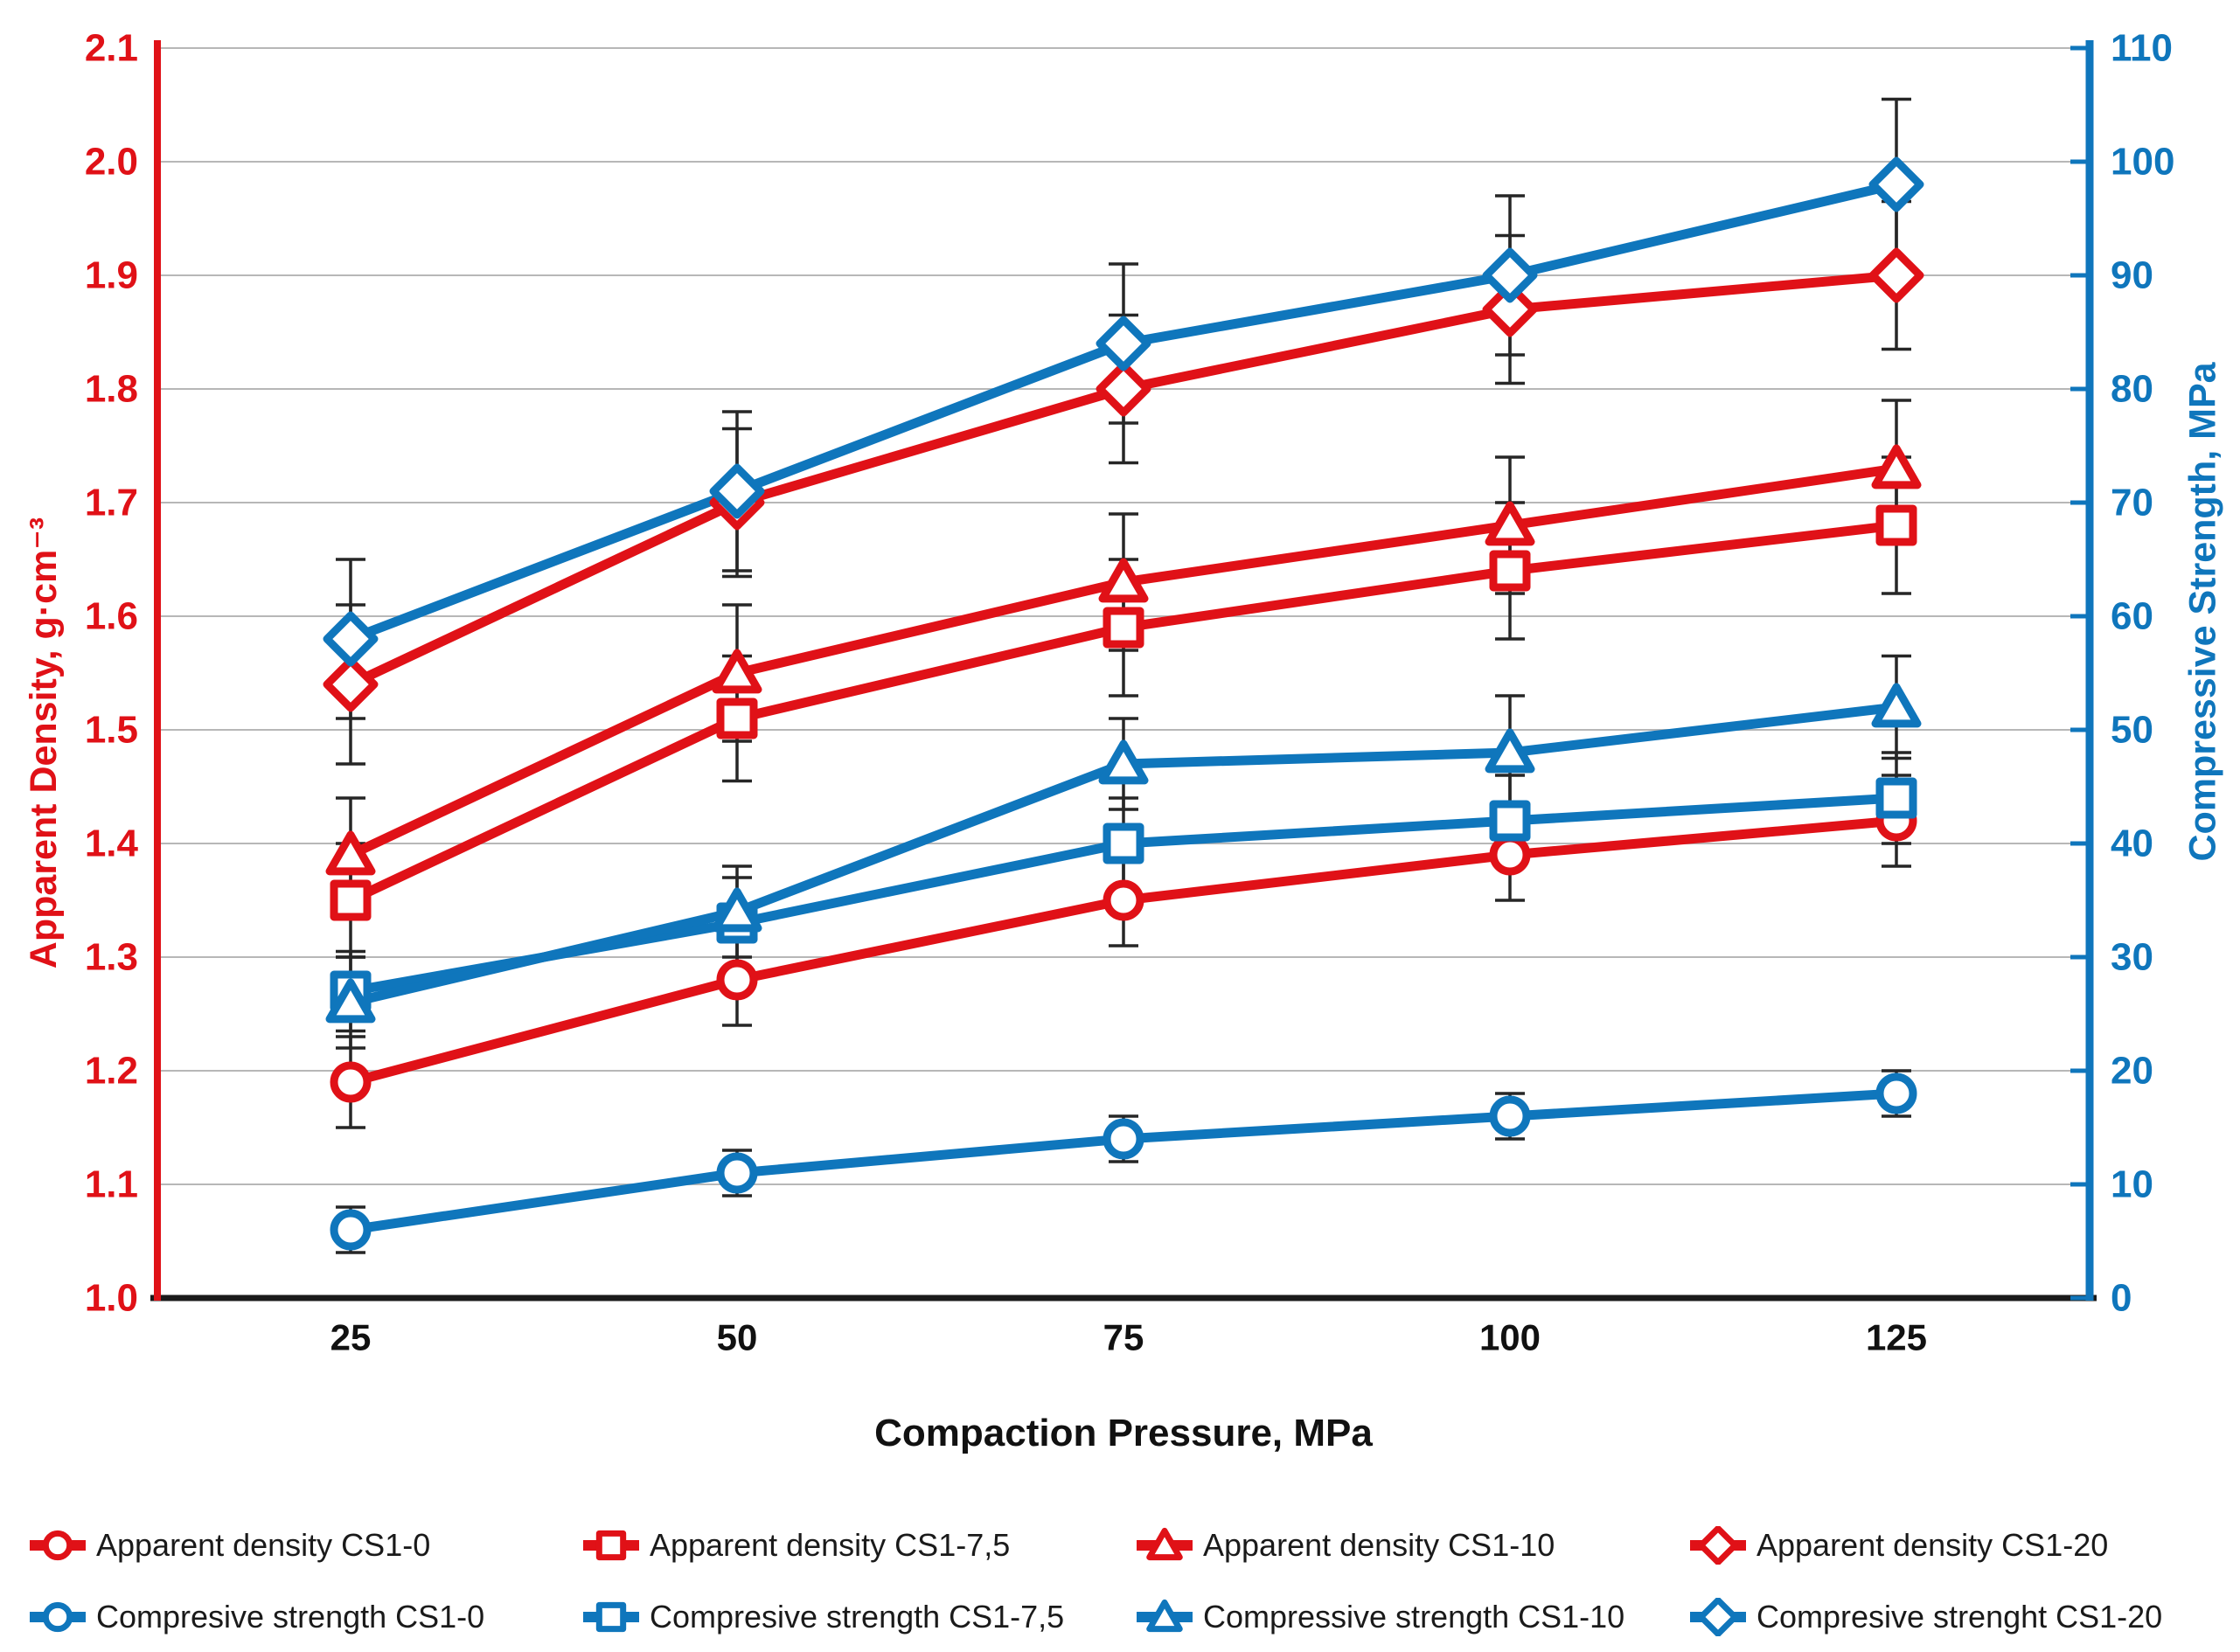 The image size is (2240, 1652). Describe the element at coordinates (111, 617) in the screenshot. I see `left-axis-tick-label: 1.6` at that location.